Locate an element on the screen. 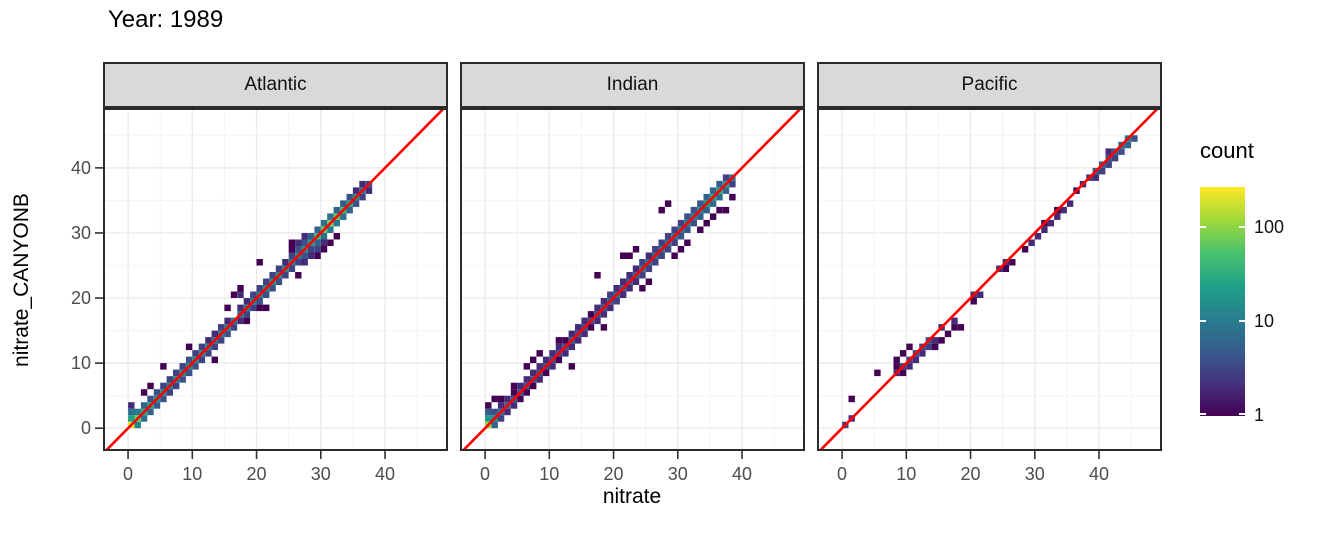 This screenshot has width=1344, height=537. x-axis-title: nitrate is located at coordinates (632, 496).